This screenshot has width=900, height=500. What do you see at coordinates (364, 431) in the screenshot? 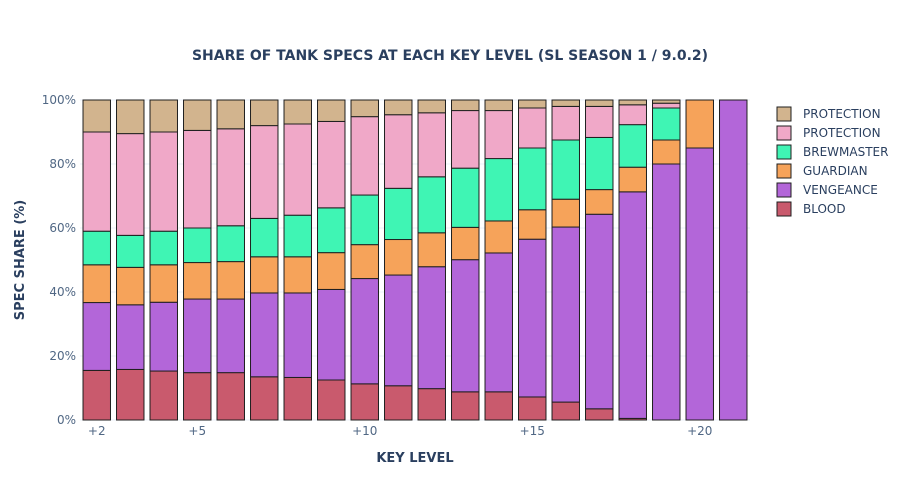
I see `x-tick-label: +10` at bounding box center [364, 431].